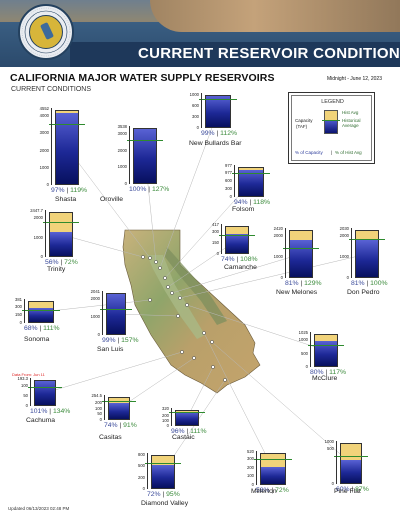 The width and height of the screenshot is (400, 516). Describe the element at coordinates (362, 489) in the screenshot. I see `pct-of-hist-avg: 87%` at that location.